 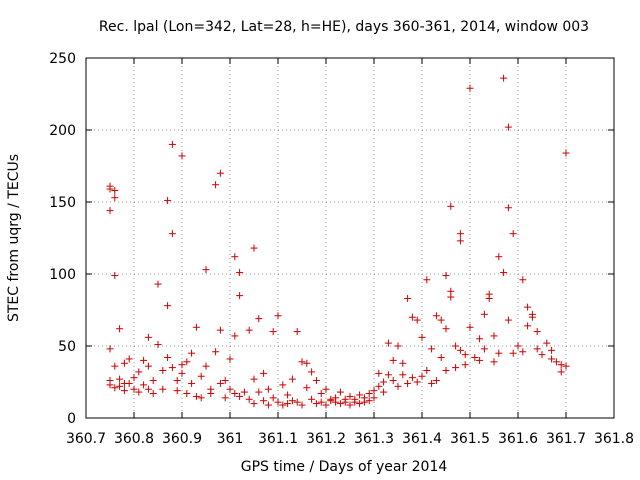 I want to click on y-tick-label: 0, so click(x=71, y=419).